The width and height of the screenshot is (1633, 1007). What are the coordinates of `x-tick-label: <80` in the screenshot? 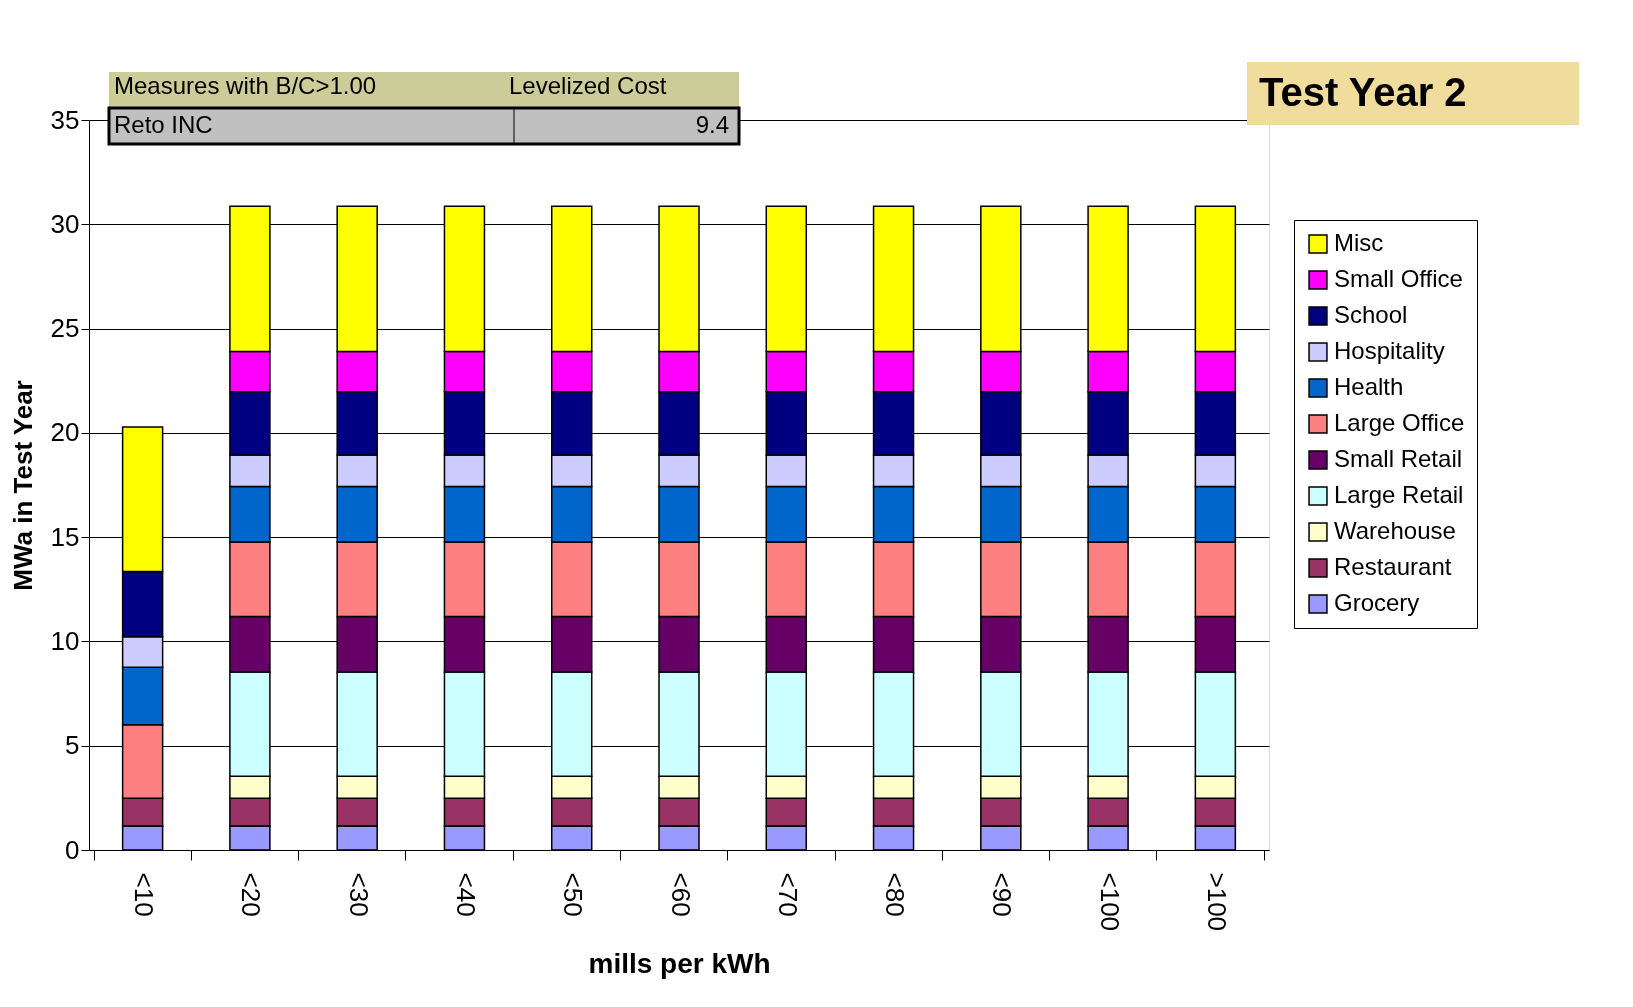 It's located at (895, 894).